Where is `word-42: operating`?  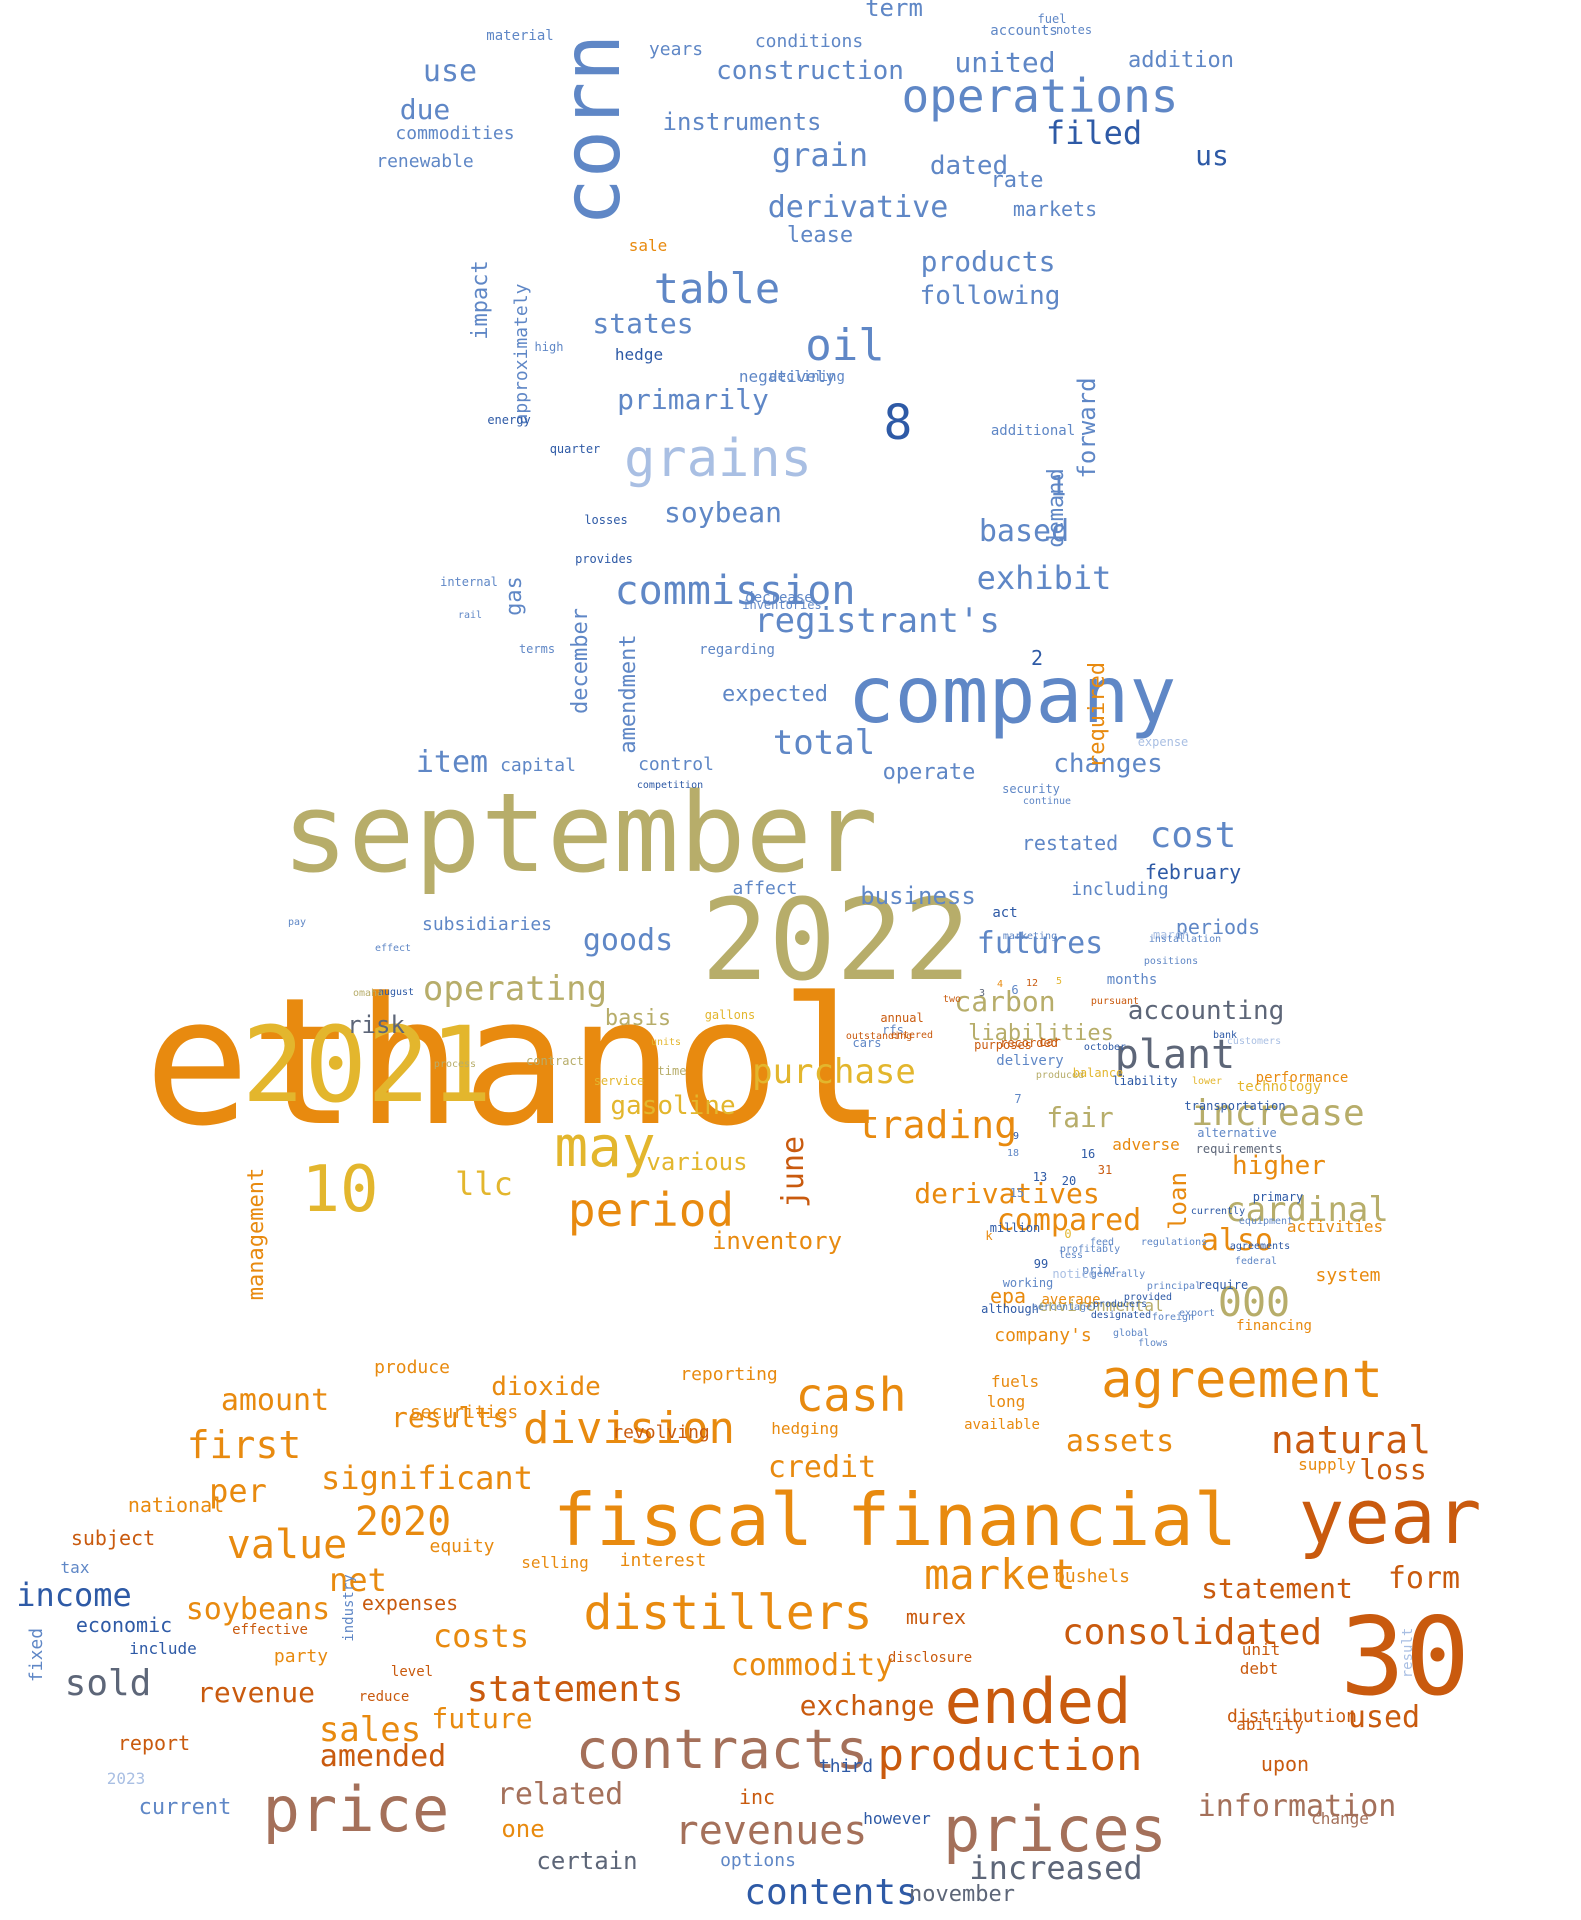 word-42: operating is located at coordinates (515, 989).